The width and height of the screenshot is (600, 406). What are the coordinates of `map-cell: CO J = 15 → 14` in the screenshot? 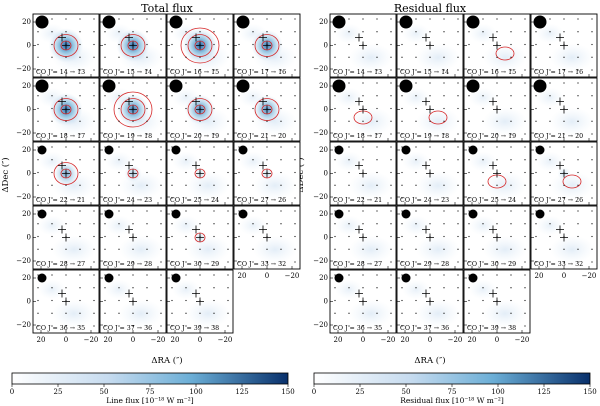 It's located at (133, 45).